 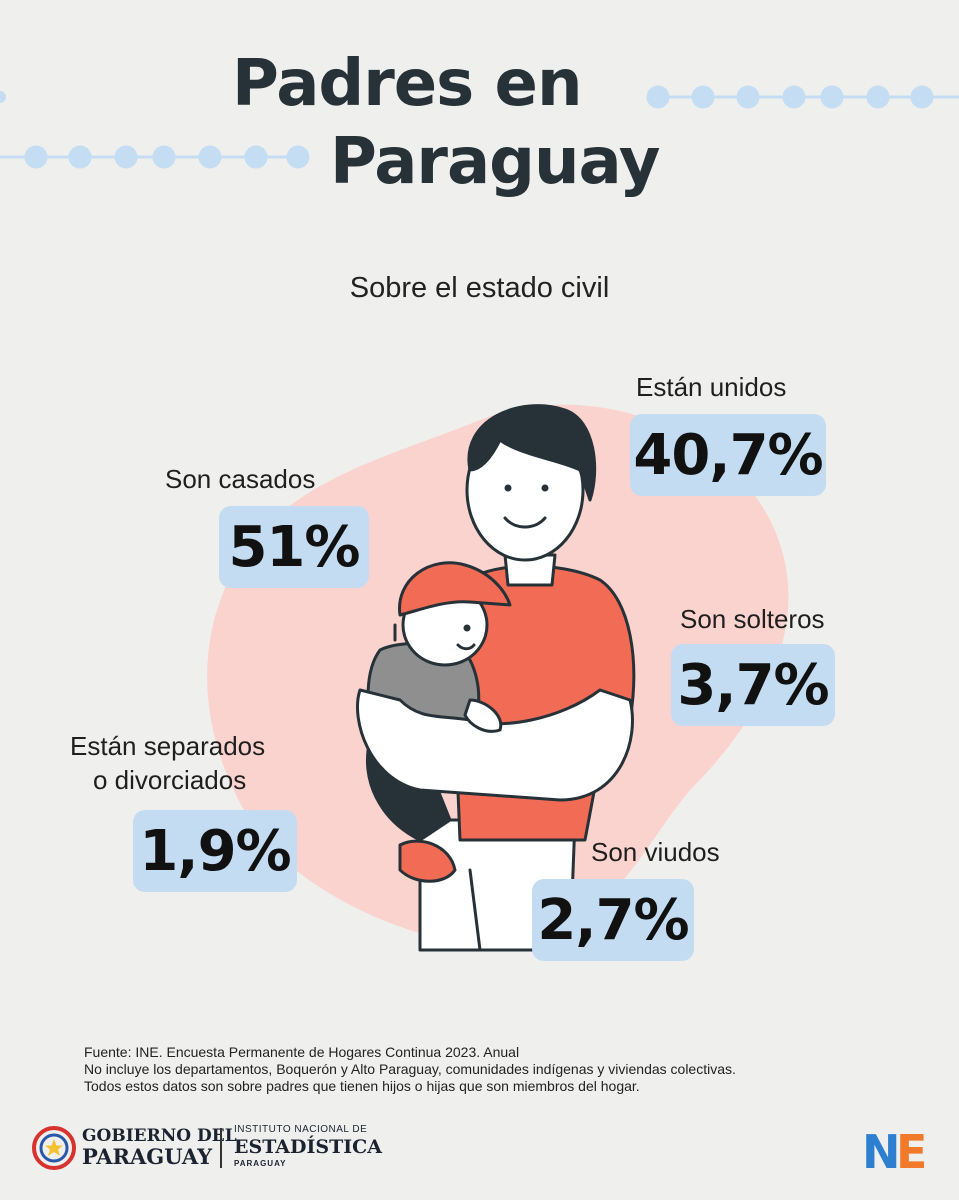 What do you see at coordinates (215, 851) in the screenshot?
I see `value-separados: 1,9%` at bounding box center [215, 851].